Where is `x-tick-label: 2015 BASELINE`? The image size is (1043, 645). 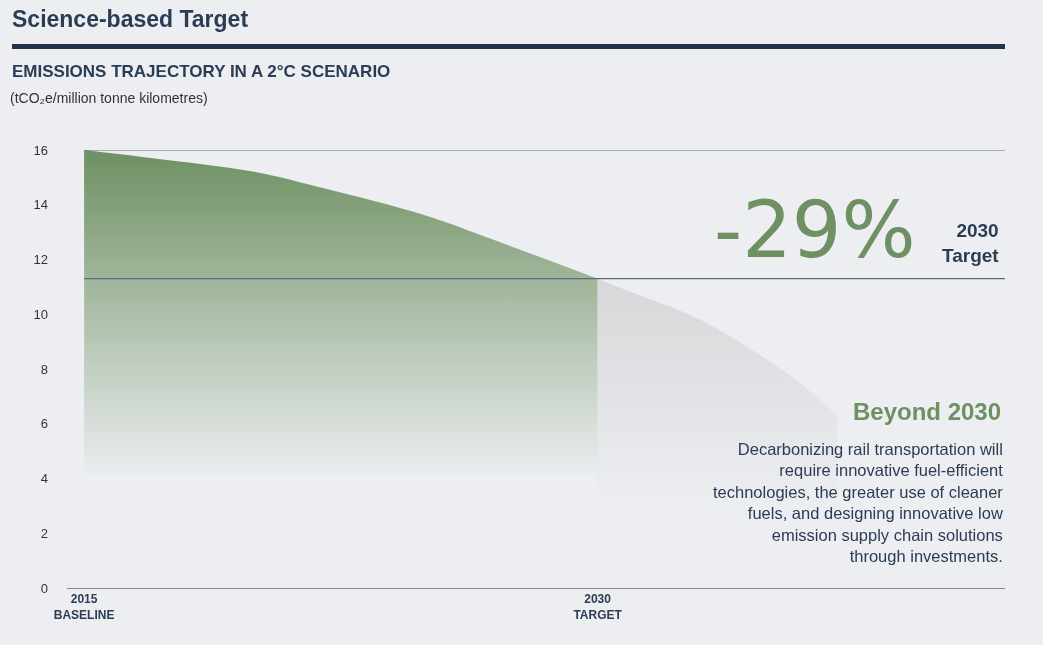
x-tick-label: 2015 BASELINE is located at coordinates (84, 607).